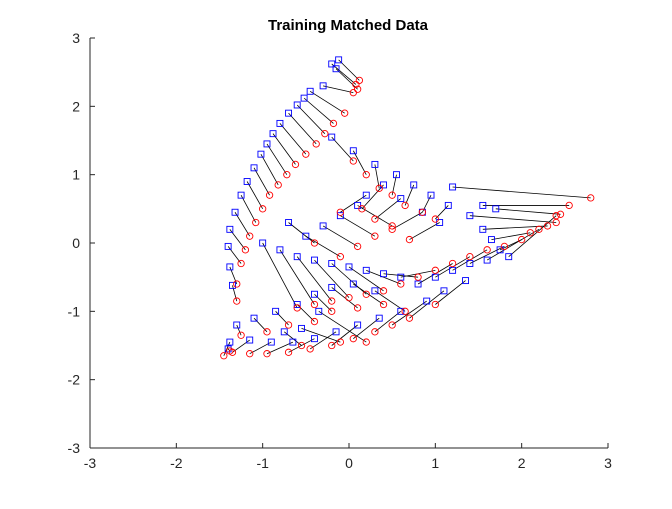 This screenshot has width=672, height=509. I want to click on y-tick-label: 2, so click(76, 106).